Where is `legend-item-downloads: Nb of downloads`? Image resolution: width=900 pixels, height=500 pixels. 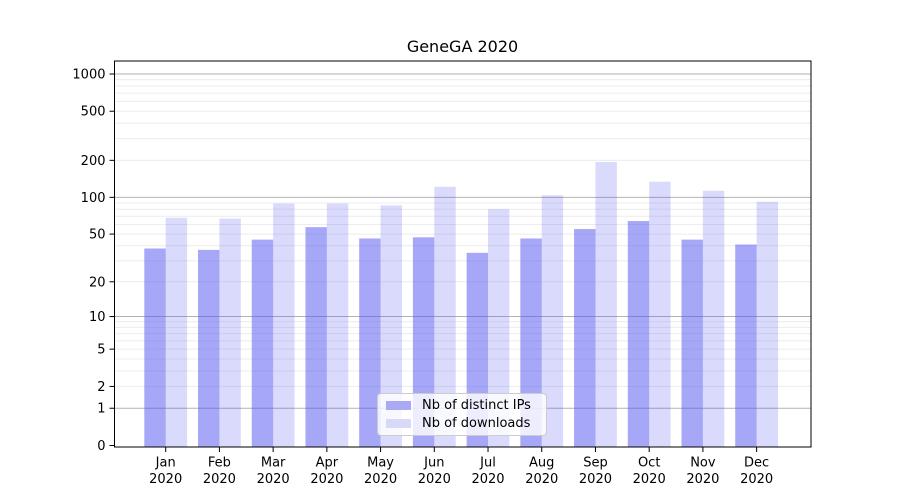 legend-item-downloads: Nb of downloads is located at coordinates (466, 423).